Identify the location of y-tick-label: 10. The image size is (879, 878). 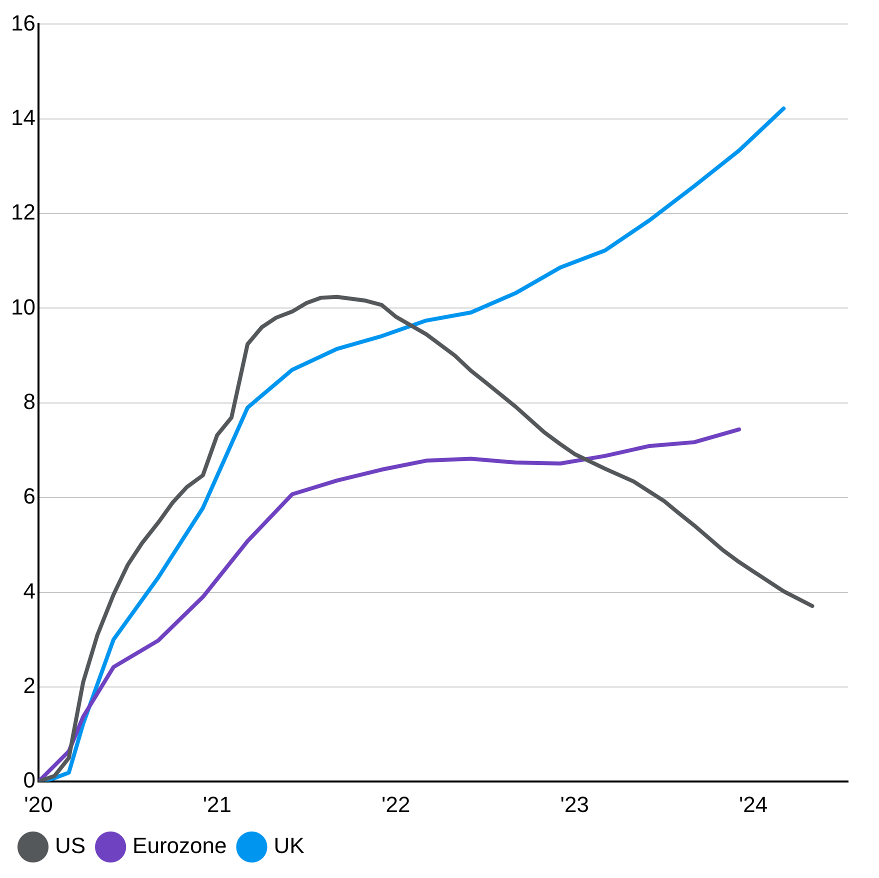
(23, 307).